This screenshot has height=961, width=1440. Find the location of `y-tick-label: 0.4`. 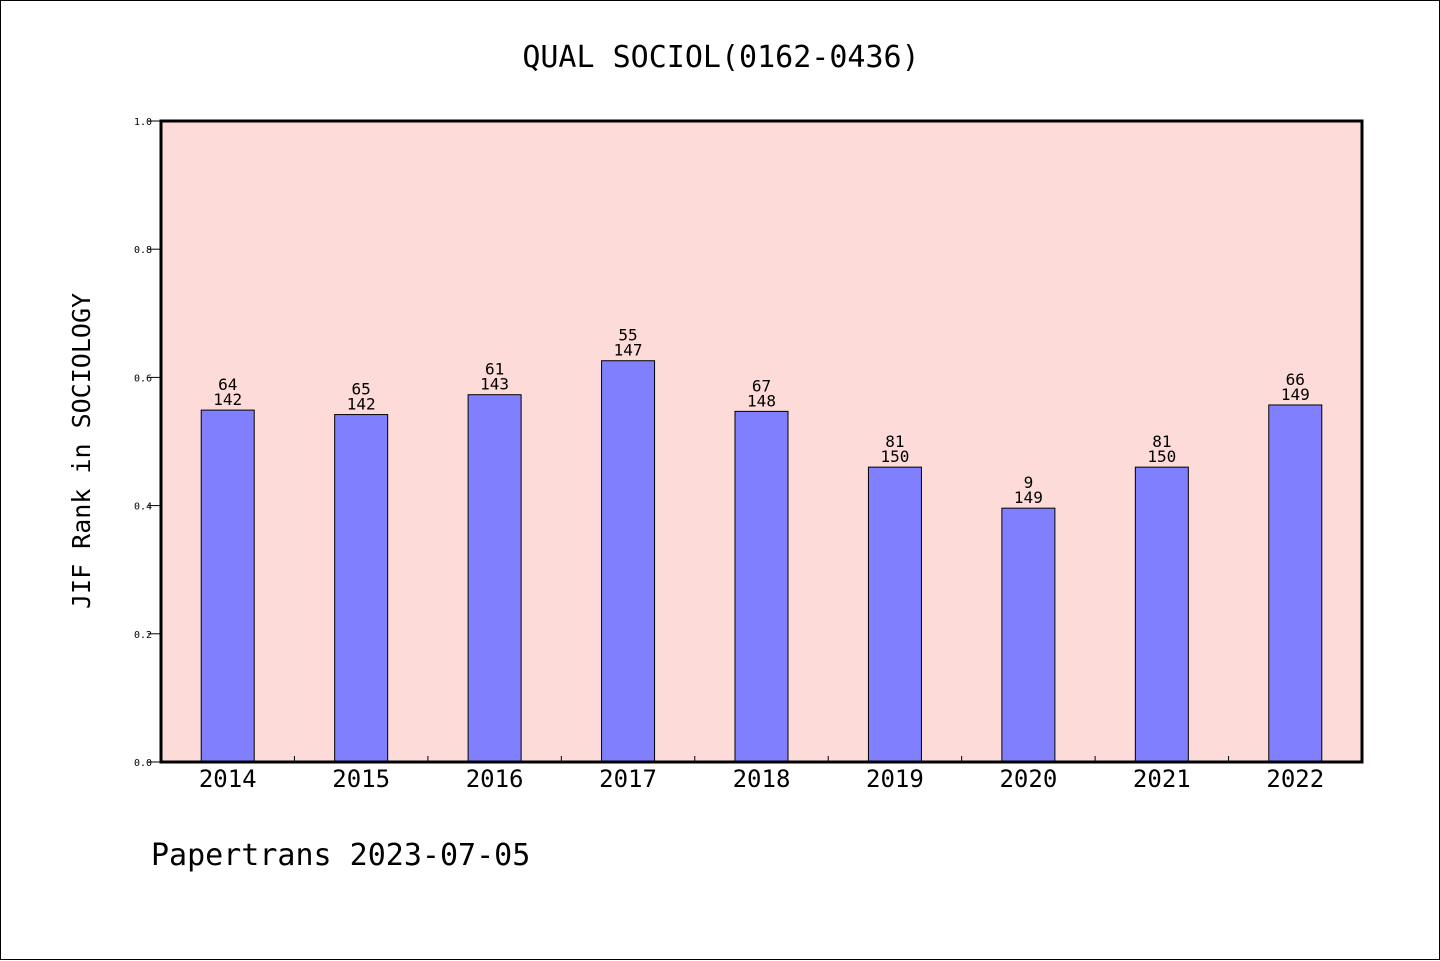

y-tick-label: 0.4 is located at coordinates (143, 507).